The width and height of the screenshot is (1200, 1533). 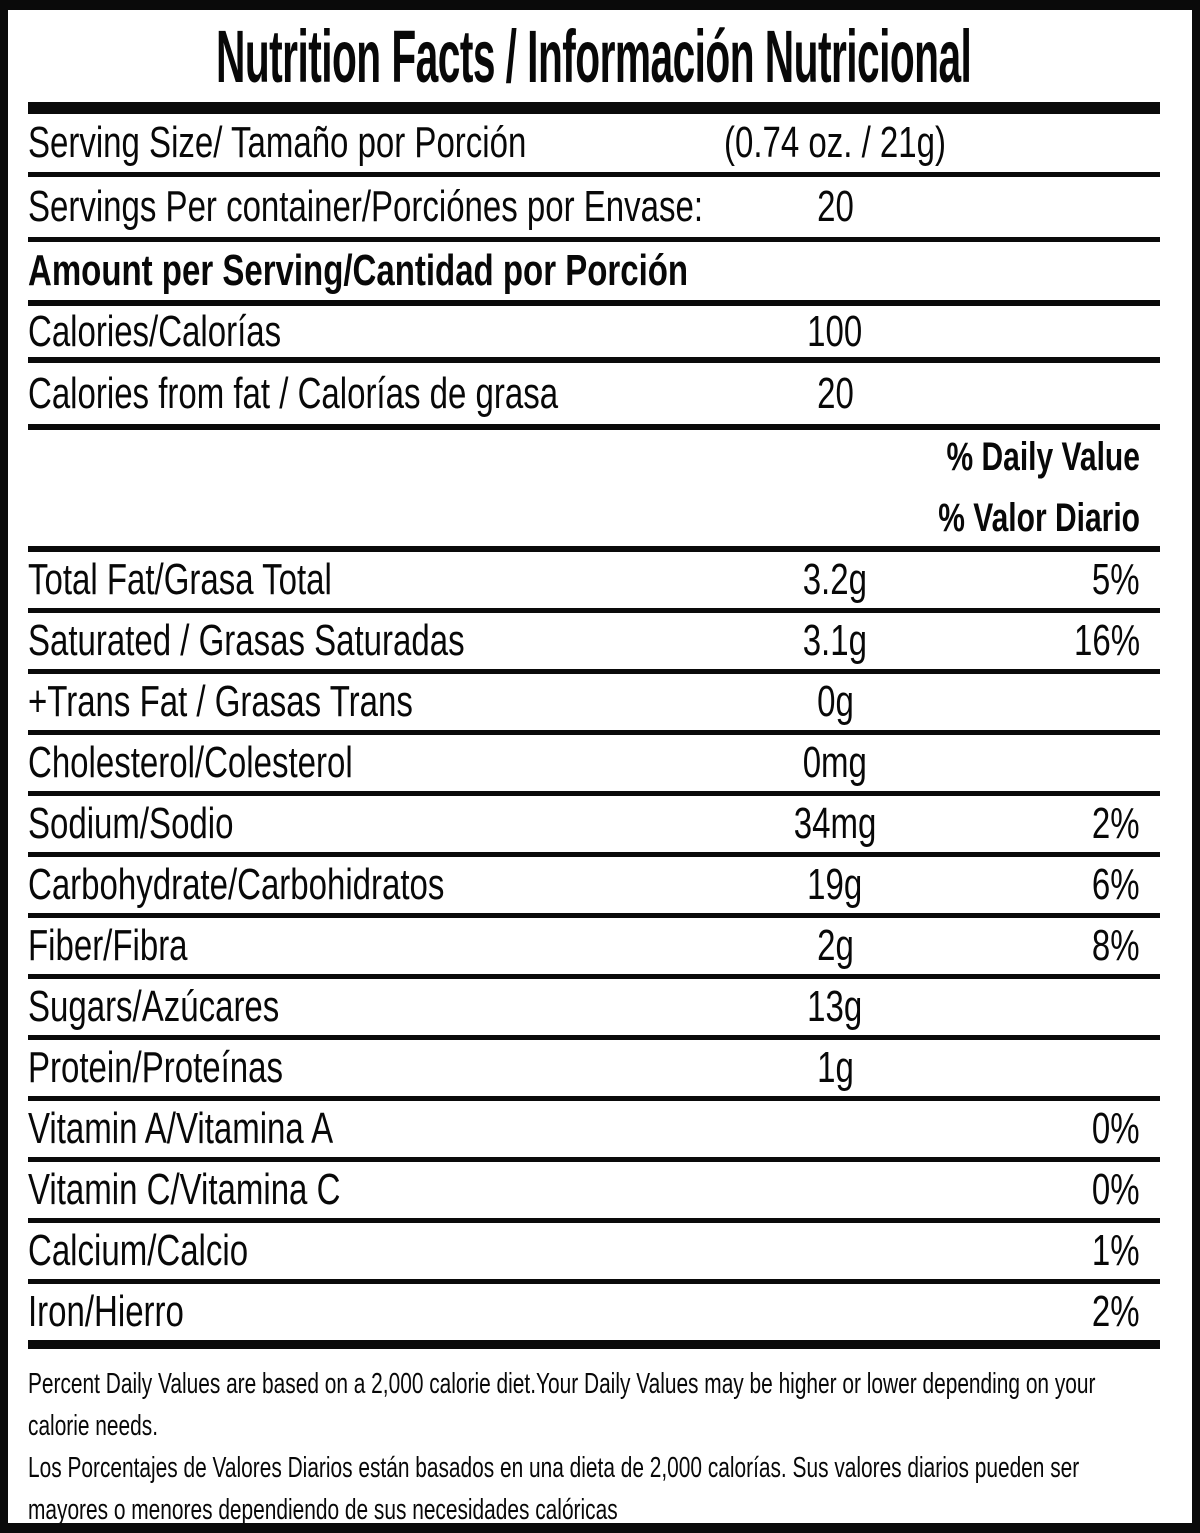 I want to click on fiber-percent: 8%, so click(x=1116, y=945).